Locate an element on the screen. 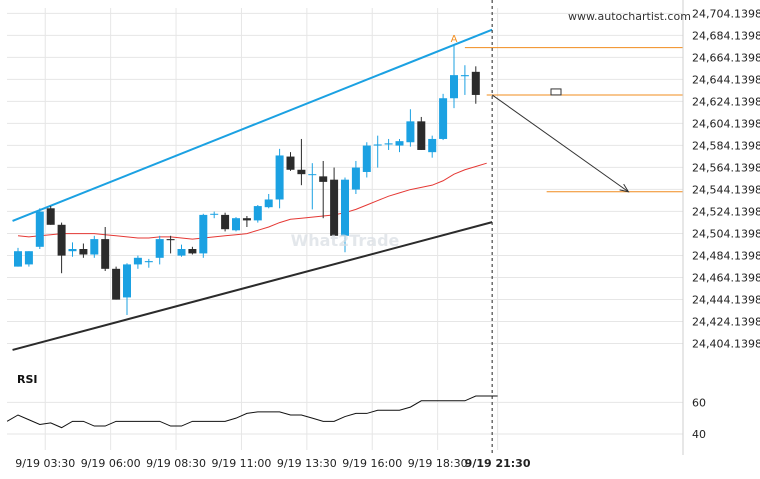 Image resolution: width=760 pixels, height=479 pixels. y-tick-label: 24,624.1398 is located at coordinates (726, 101).